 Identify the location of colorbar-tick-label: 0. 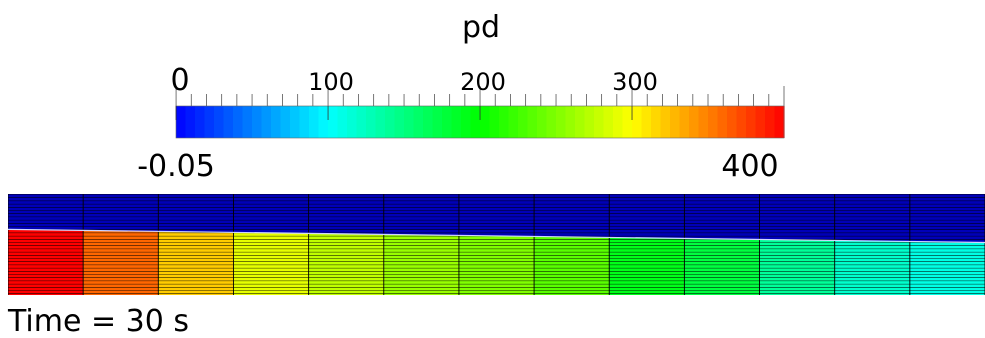
(180, 80).